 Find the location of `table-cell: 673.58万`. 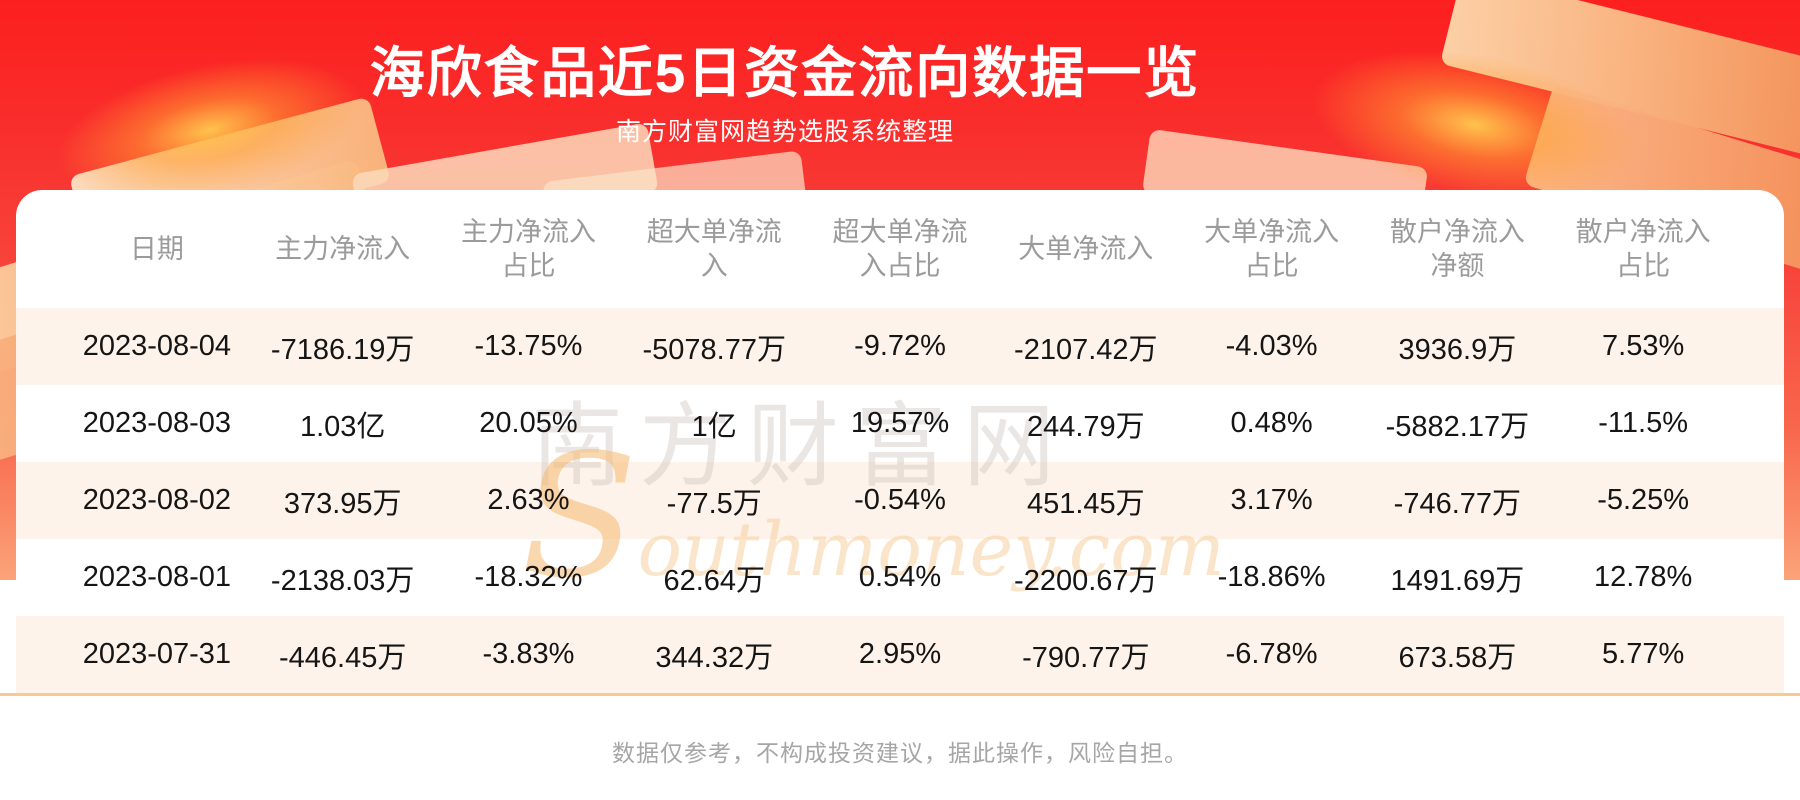

table-cell: 673.58万 is located at coordinates (1457, 657).